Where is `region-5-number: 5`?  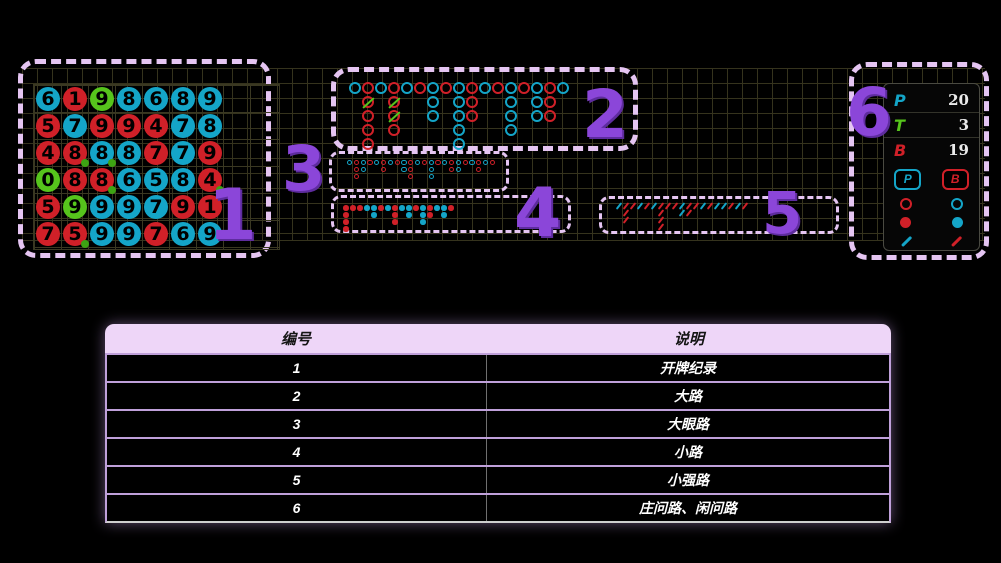
region-5-number: 5 is located at coordinates (782, 213).